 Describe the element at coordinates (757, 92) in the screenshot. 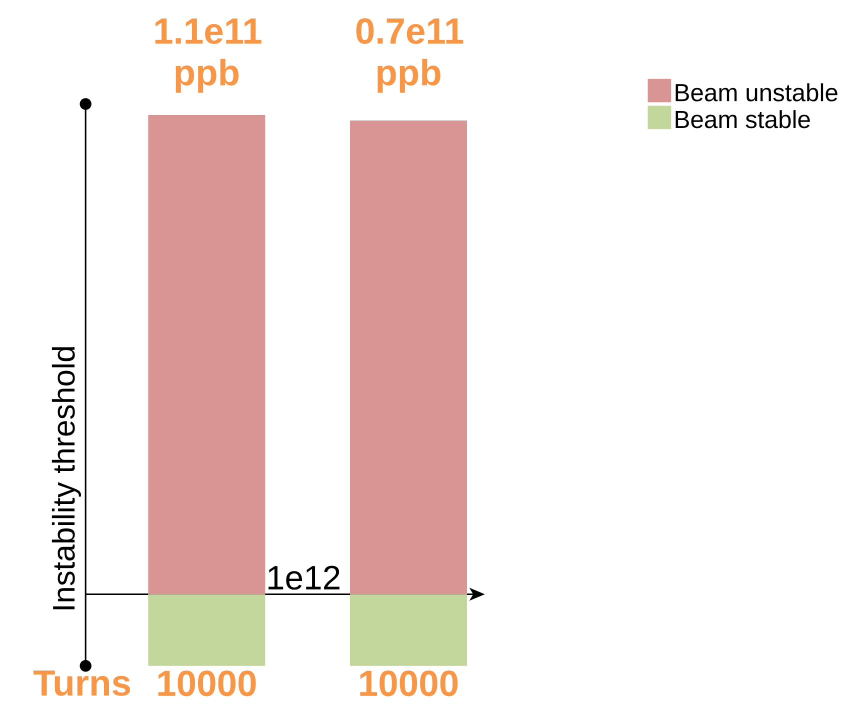

I see `legend-label: Beam unstable` at that location.